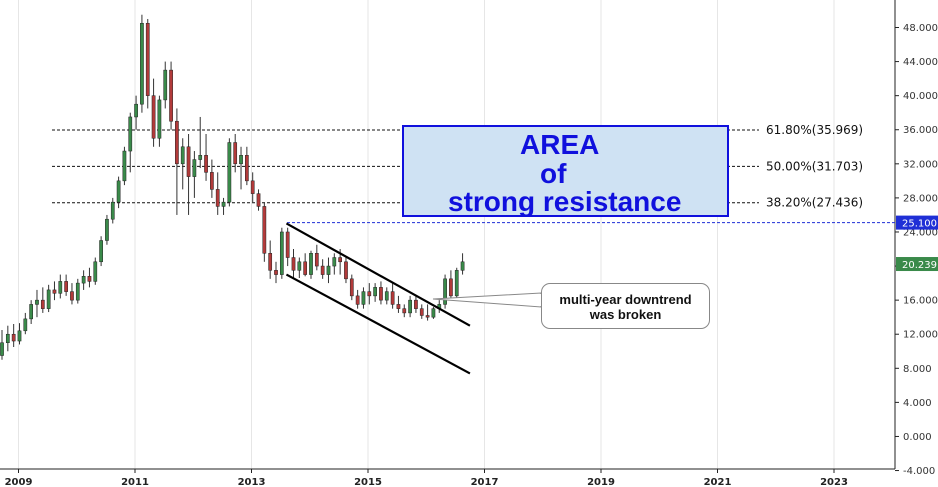 This screenshot has width=938, height=487. What do you see at coordinates (426, 478) in the screenshot?
I see `x-axis-ticks: 2009 2011 2013 2015 2017 2019 2021 2023` at bounding box center [426, 478].